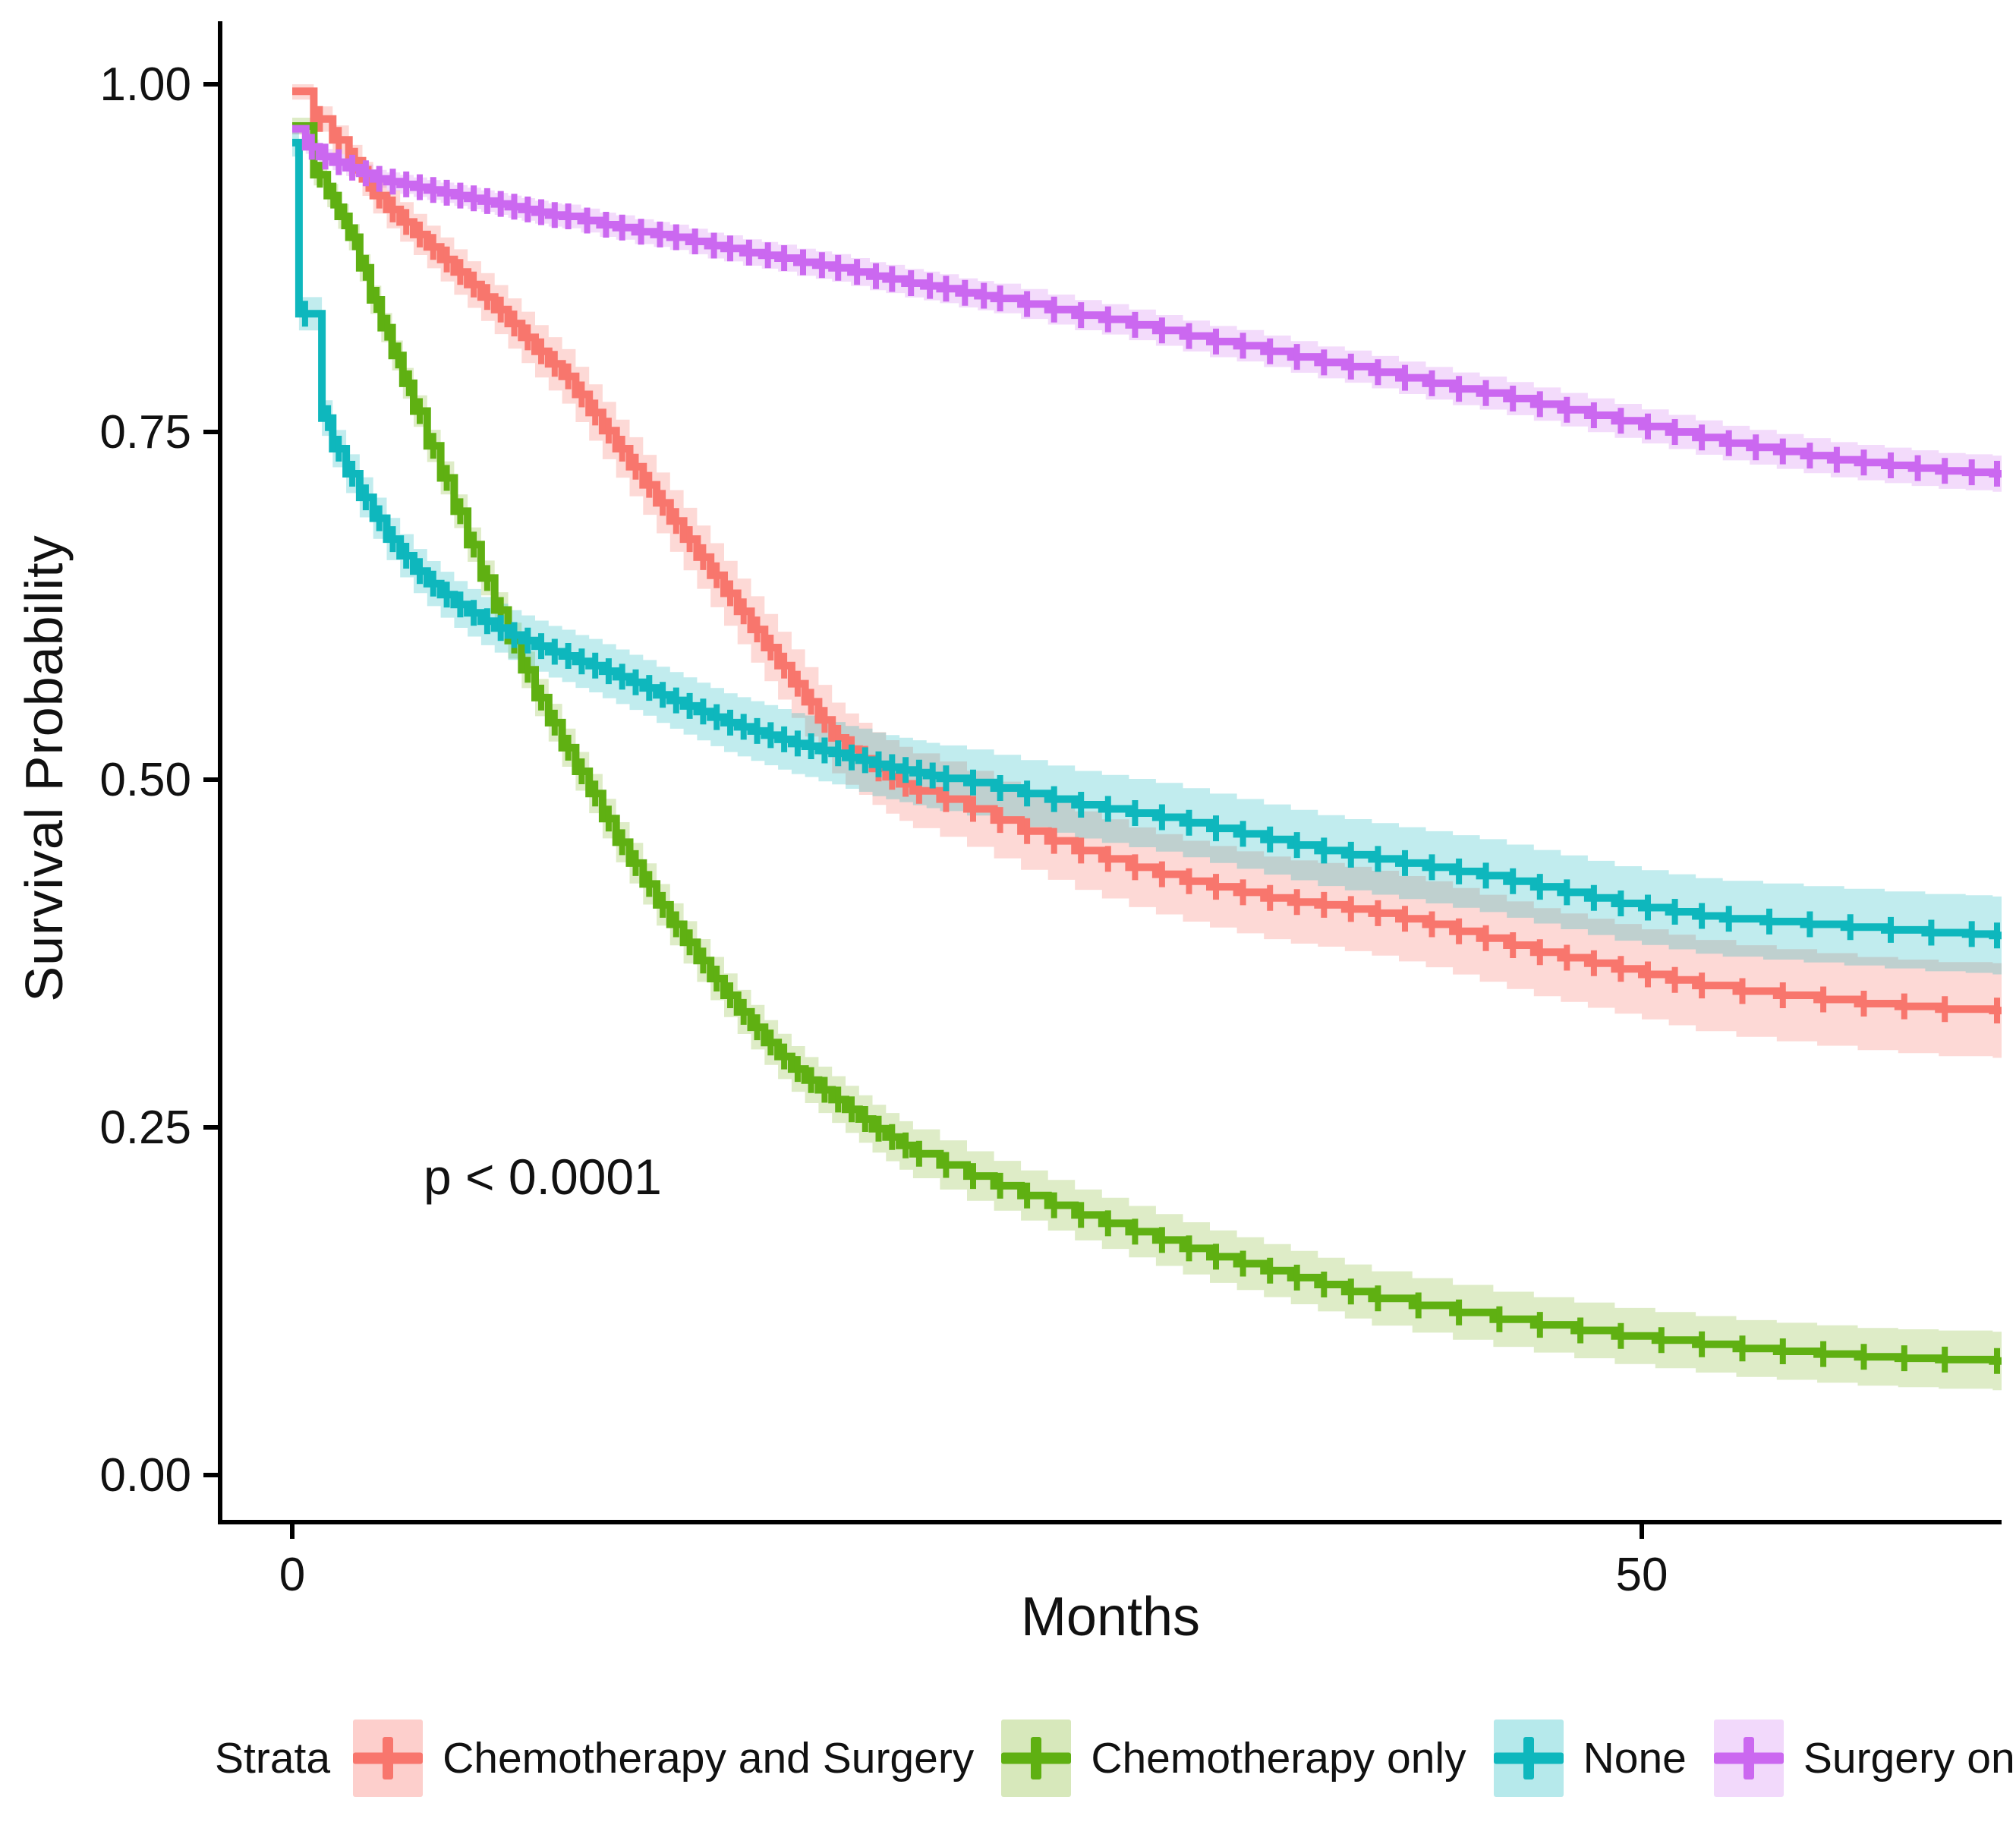 The height and width of the screenshot is (1822, 2016). What do you see at coordinates (543, 1177) in the screenshot?
I see `p-value-annotation: p < 0.0001` at bounding box center [543, 1177].